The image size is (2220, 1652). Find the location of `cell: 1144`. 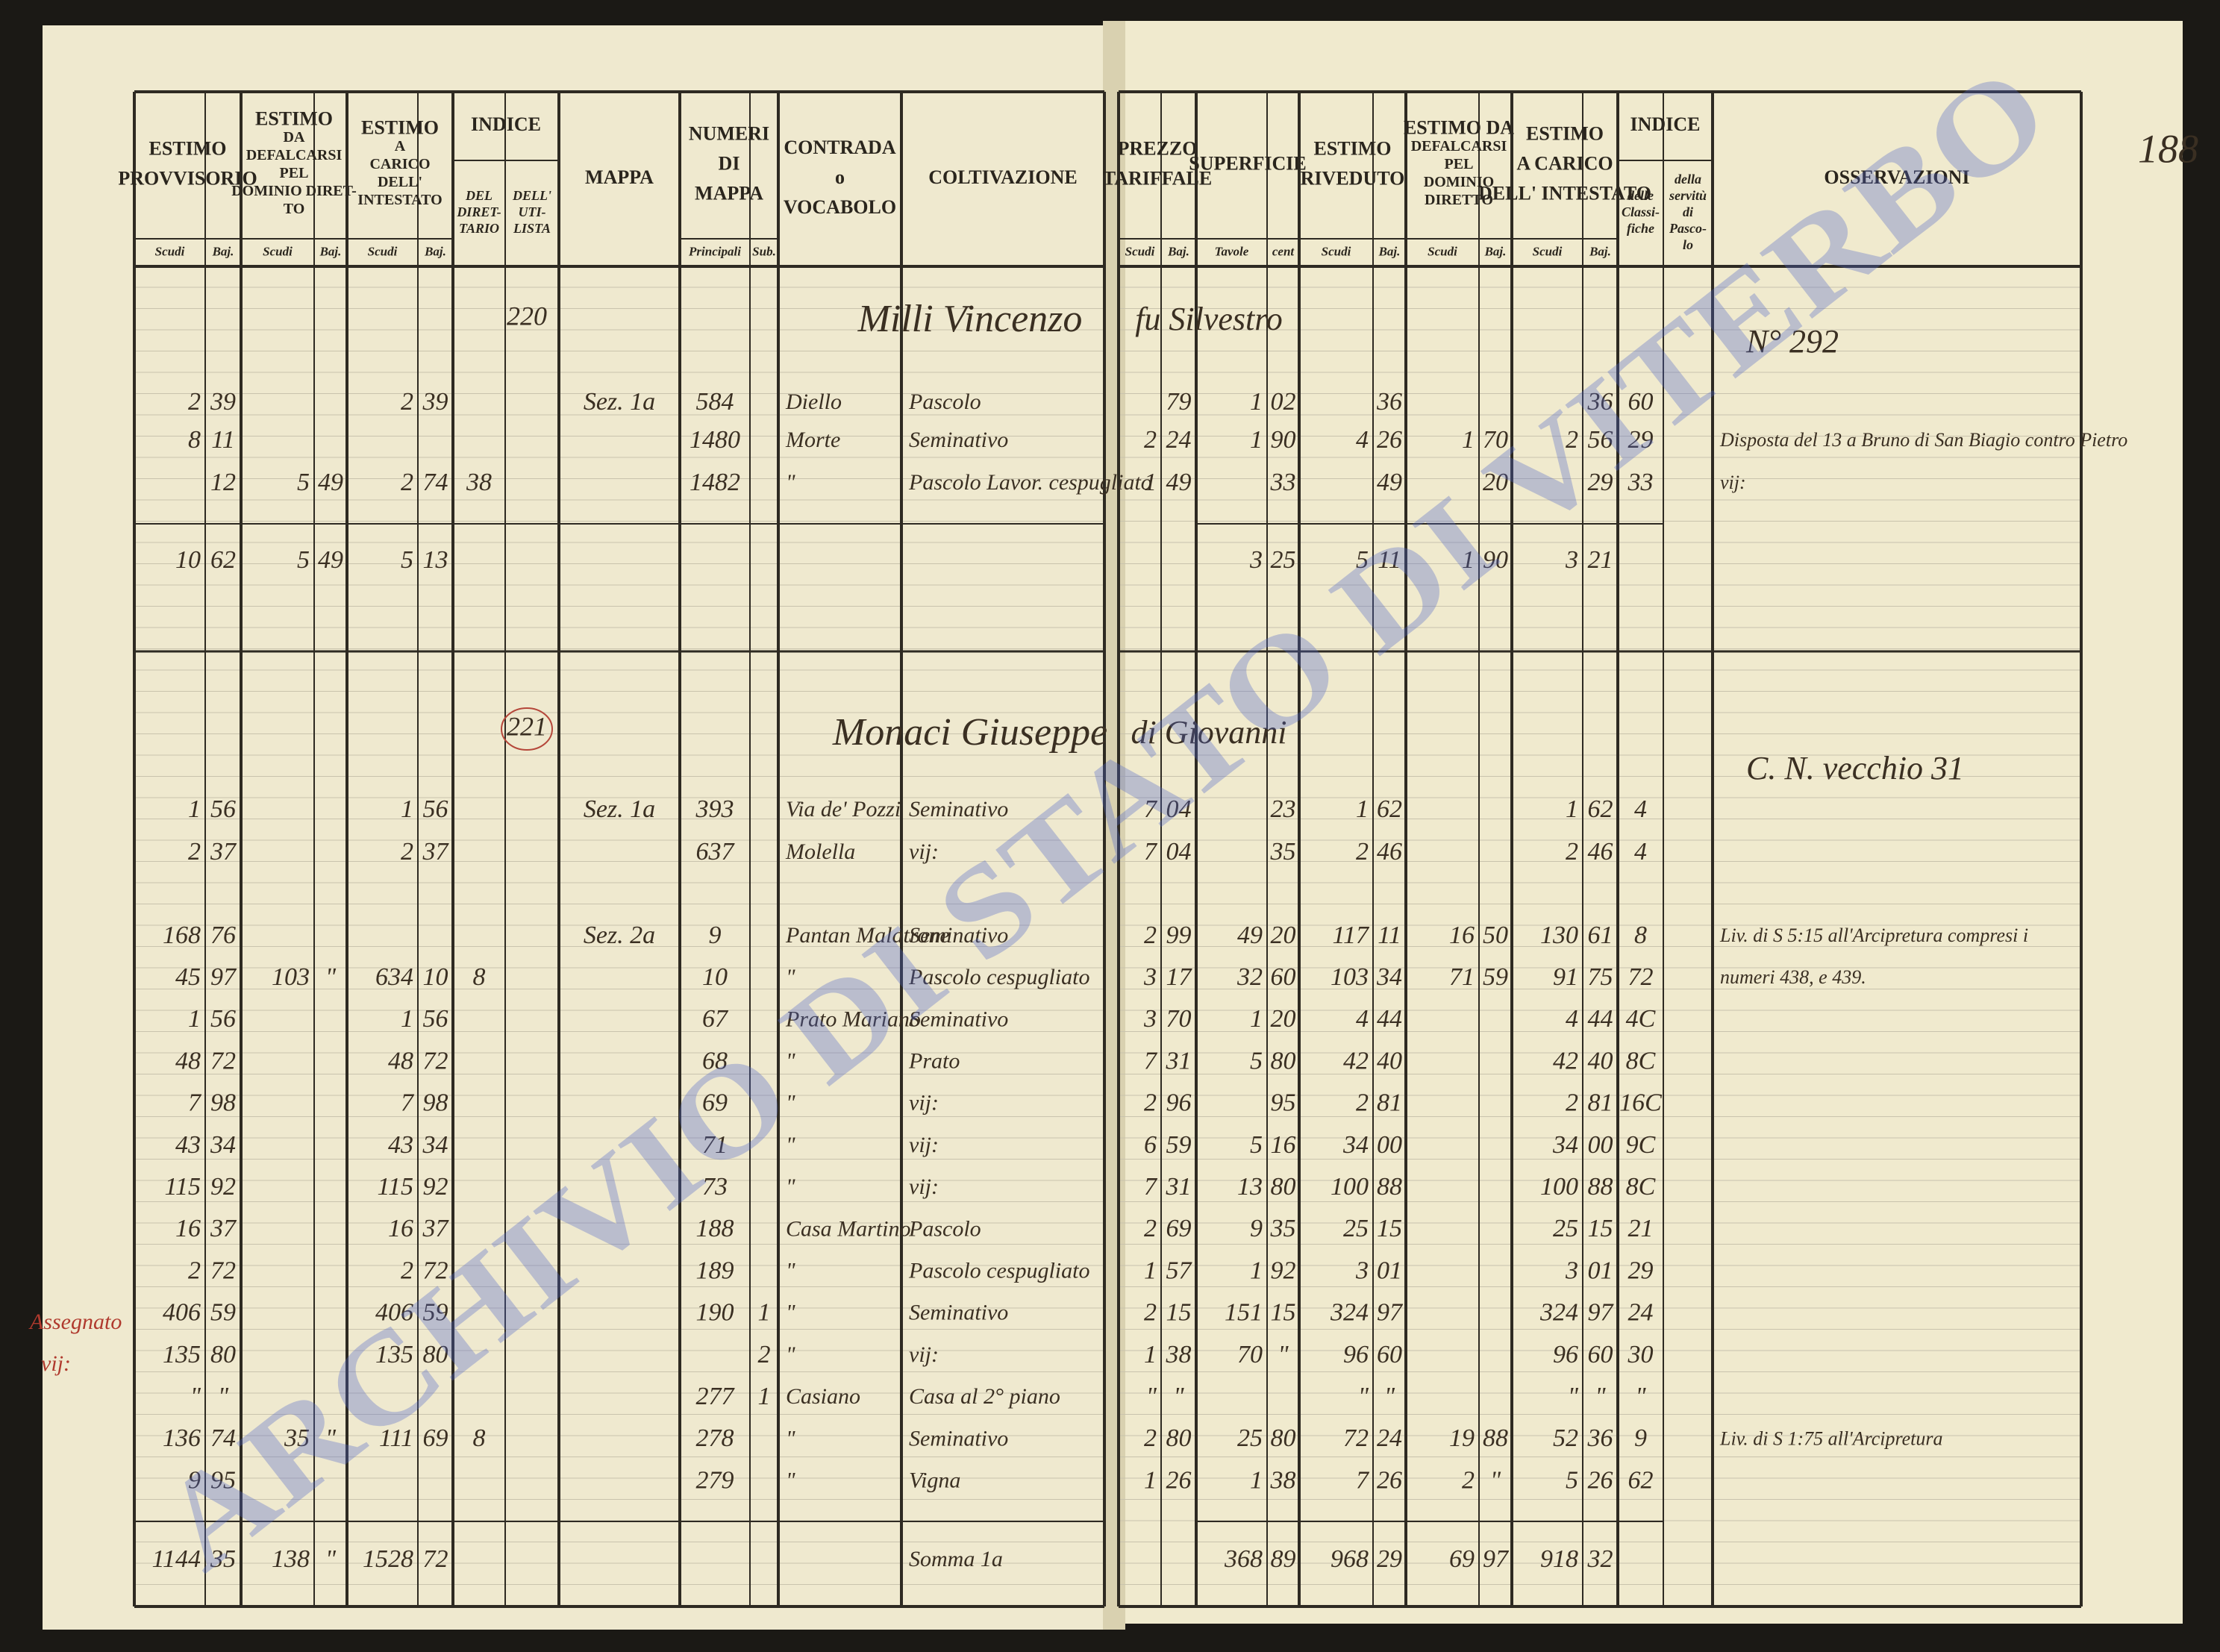

cell: 1144 is located at coordinates (176, 1559).